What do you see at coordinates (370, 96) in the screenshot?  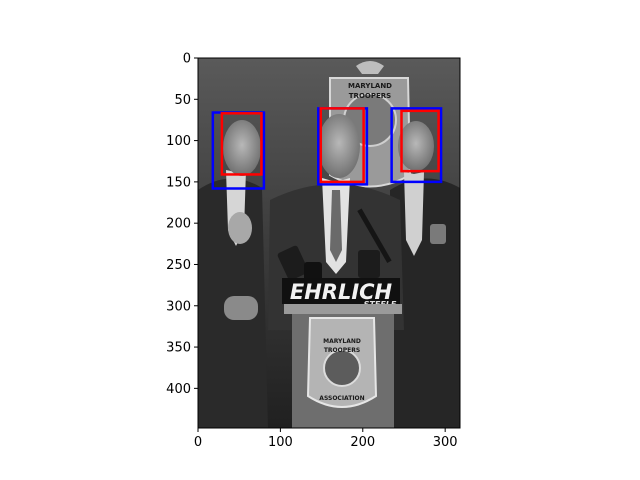 I see `wall-badge-label-mid: TROOPERS` at bounding box center [370, 96].